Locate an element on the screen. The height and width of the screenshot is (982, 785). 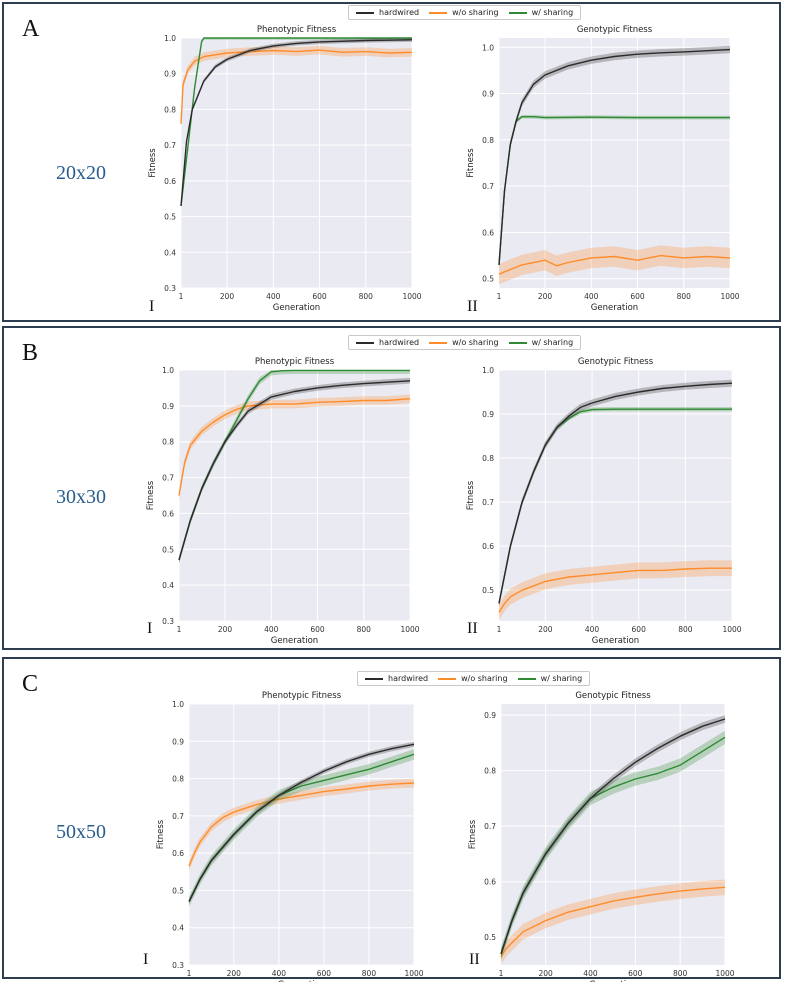
confidence-band-w-o-sharing is located at coordinates (301, 824).